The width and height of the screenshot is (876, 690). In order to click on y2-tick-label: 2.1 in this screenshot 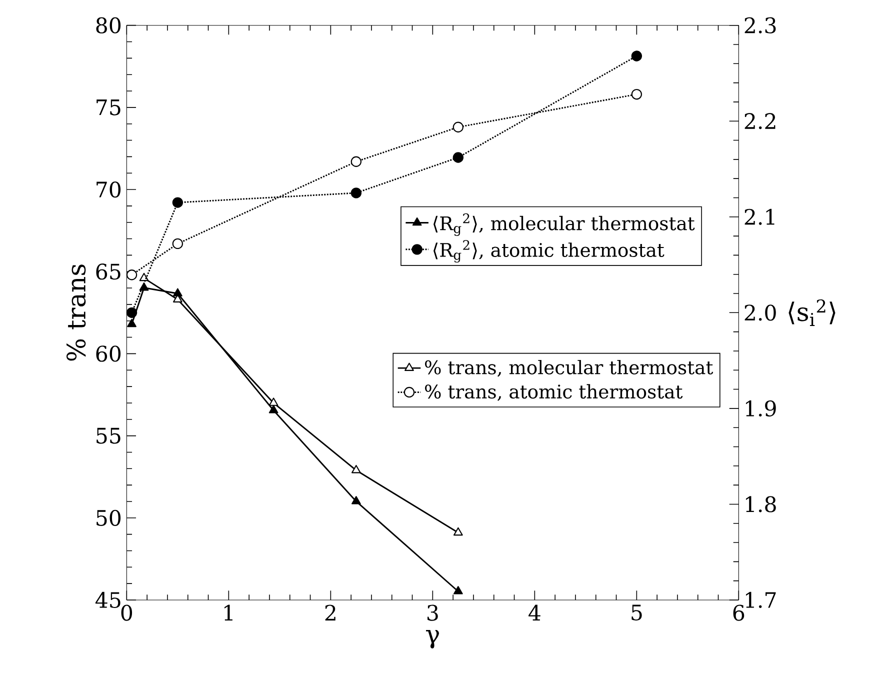, I will do `click(759, 216)`.